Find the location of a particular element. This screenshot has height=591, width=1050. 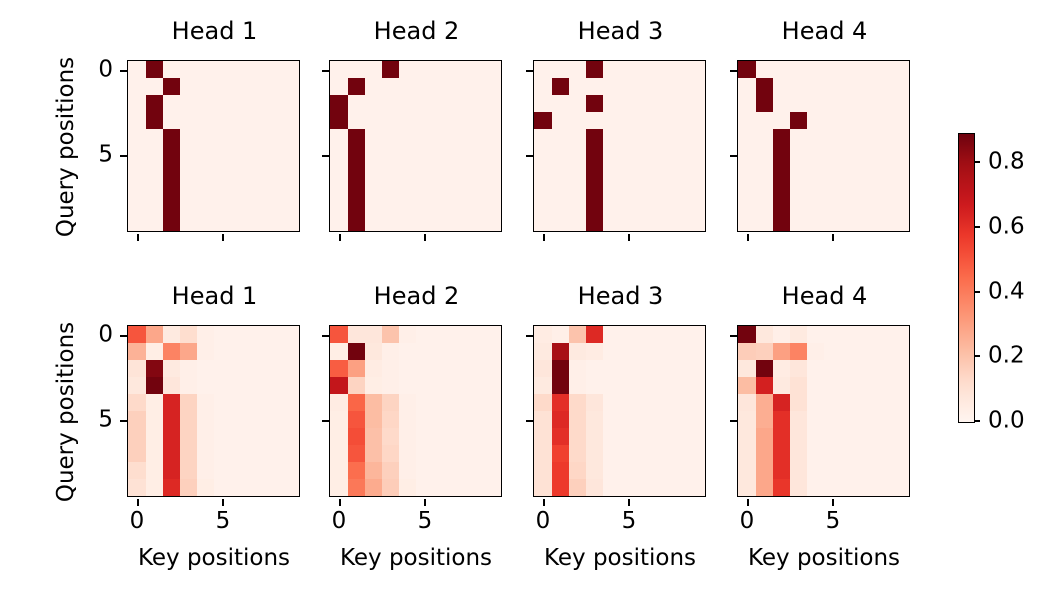

colorbar-tick-label: 0.6 is located at coordinates (1006, 226).